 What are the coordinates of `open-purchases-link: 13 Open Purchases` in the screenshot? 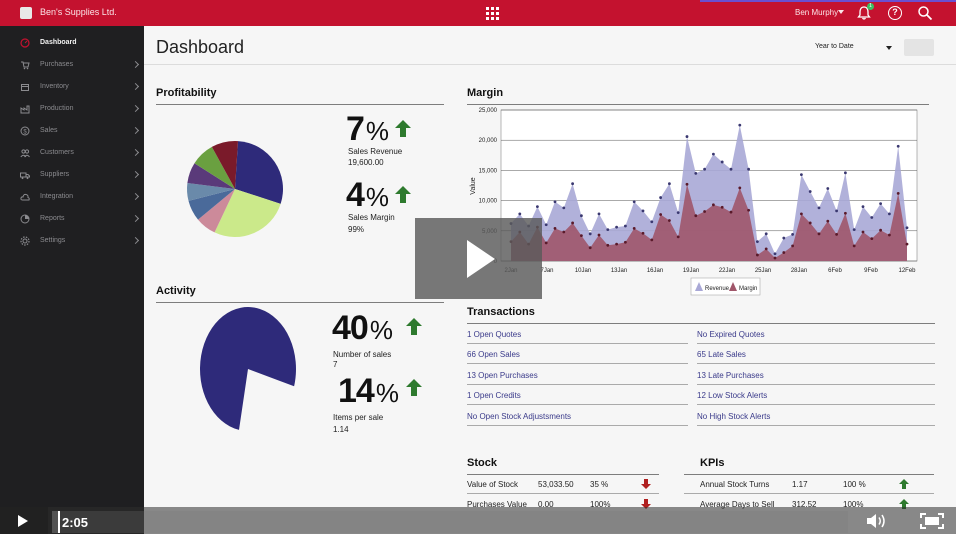 It's located at (502, 375).